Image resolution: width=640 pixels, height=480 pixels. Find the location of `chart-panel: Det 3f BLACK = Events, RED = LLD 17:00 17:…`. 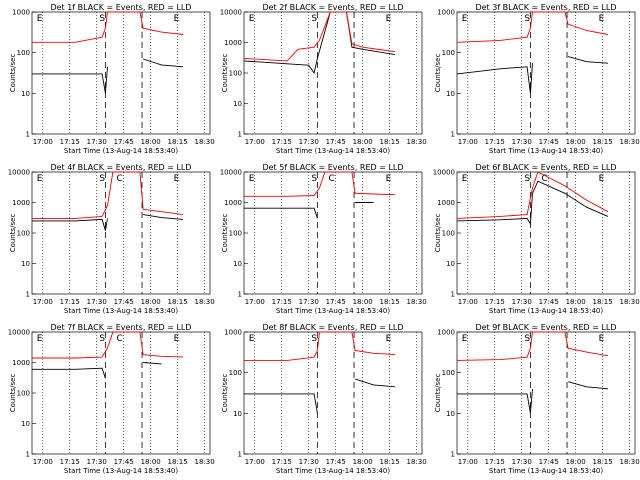

chart-panel: Det 3f BLACK = Events, RED = LLD 17:00 17:… is located at coordinates (537, 79).